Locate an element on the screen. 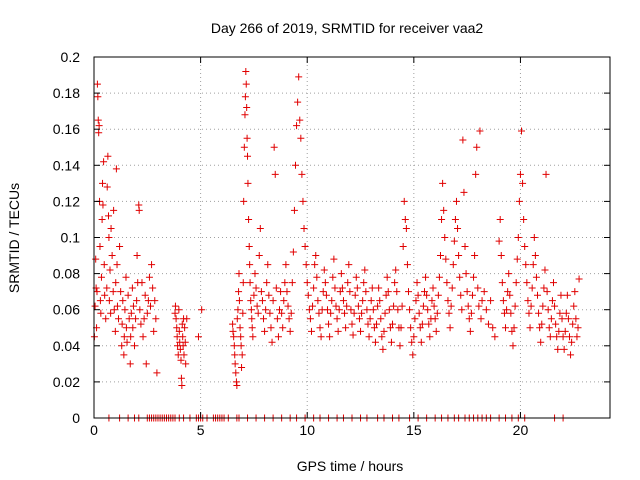  y-tick-labels: 0 0.02 0.04 0.06 0.08 0.1 0.12 0.14 0.16 0.18 0.2 is located at coordinates (66, 237).